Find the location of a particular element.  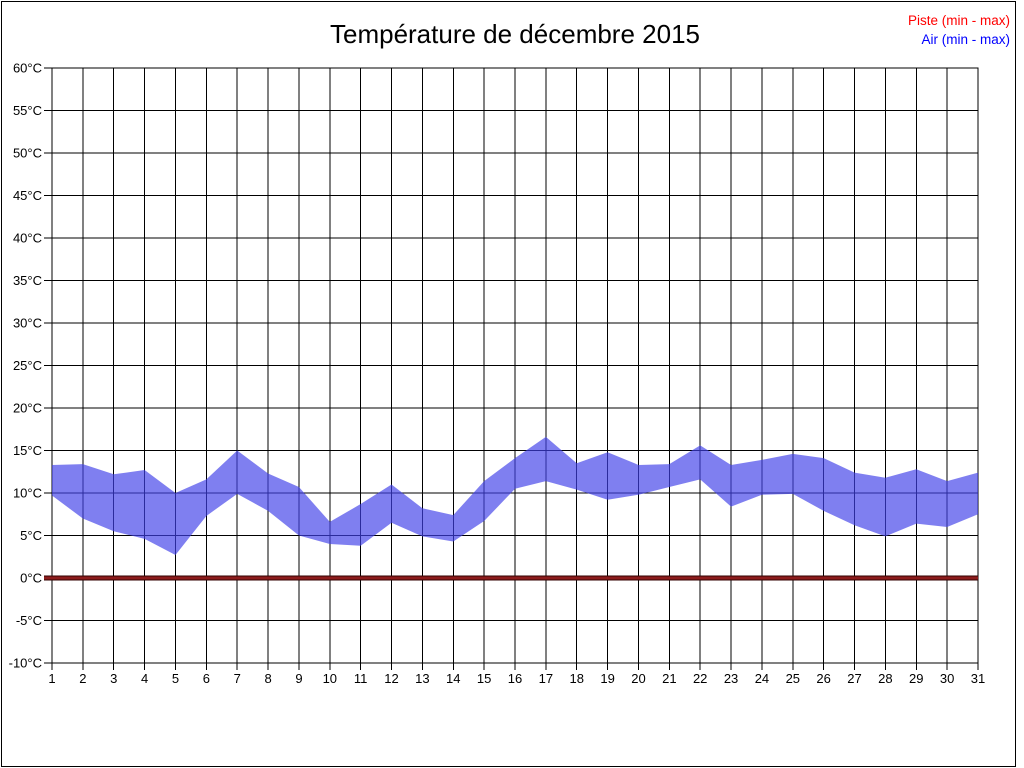

y-tick-label: -5°C is located at coordinates (29, 620).